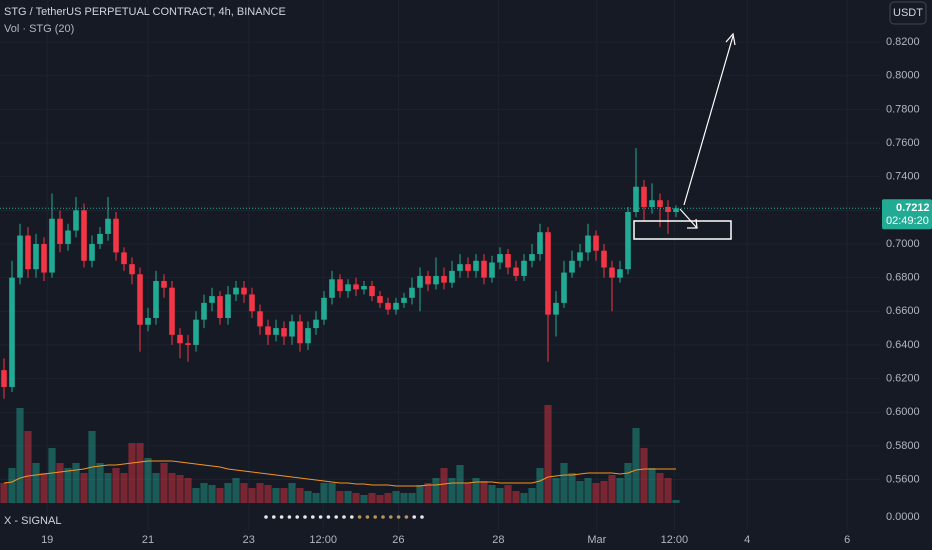 The width and height of the screenshot is (932, 550). I want to click on y-tick-label: 0.8000, so click(903, 76).